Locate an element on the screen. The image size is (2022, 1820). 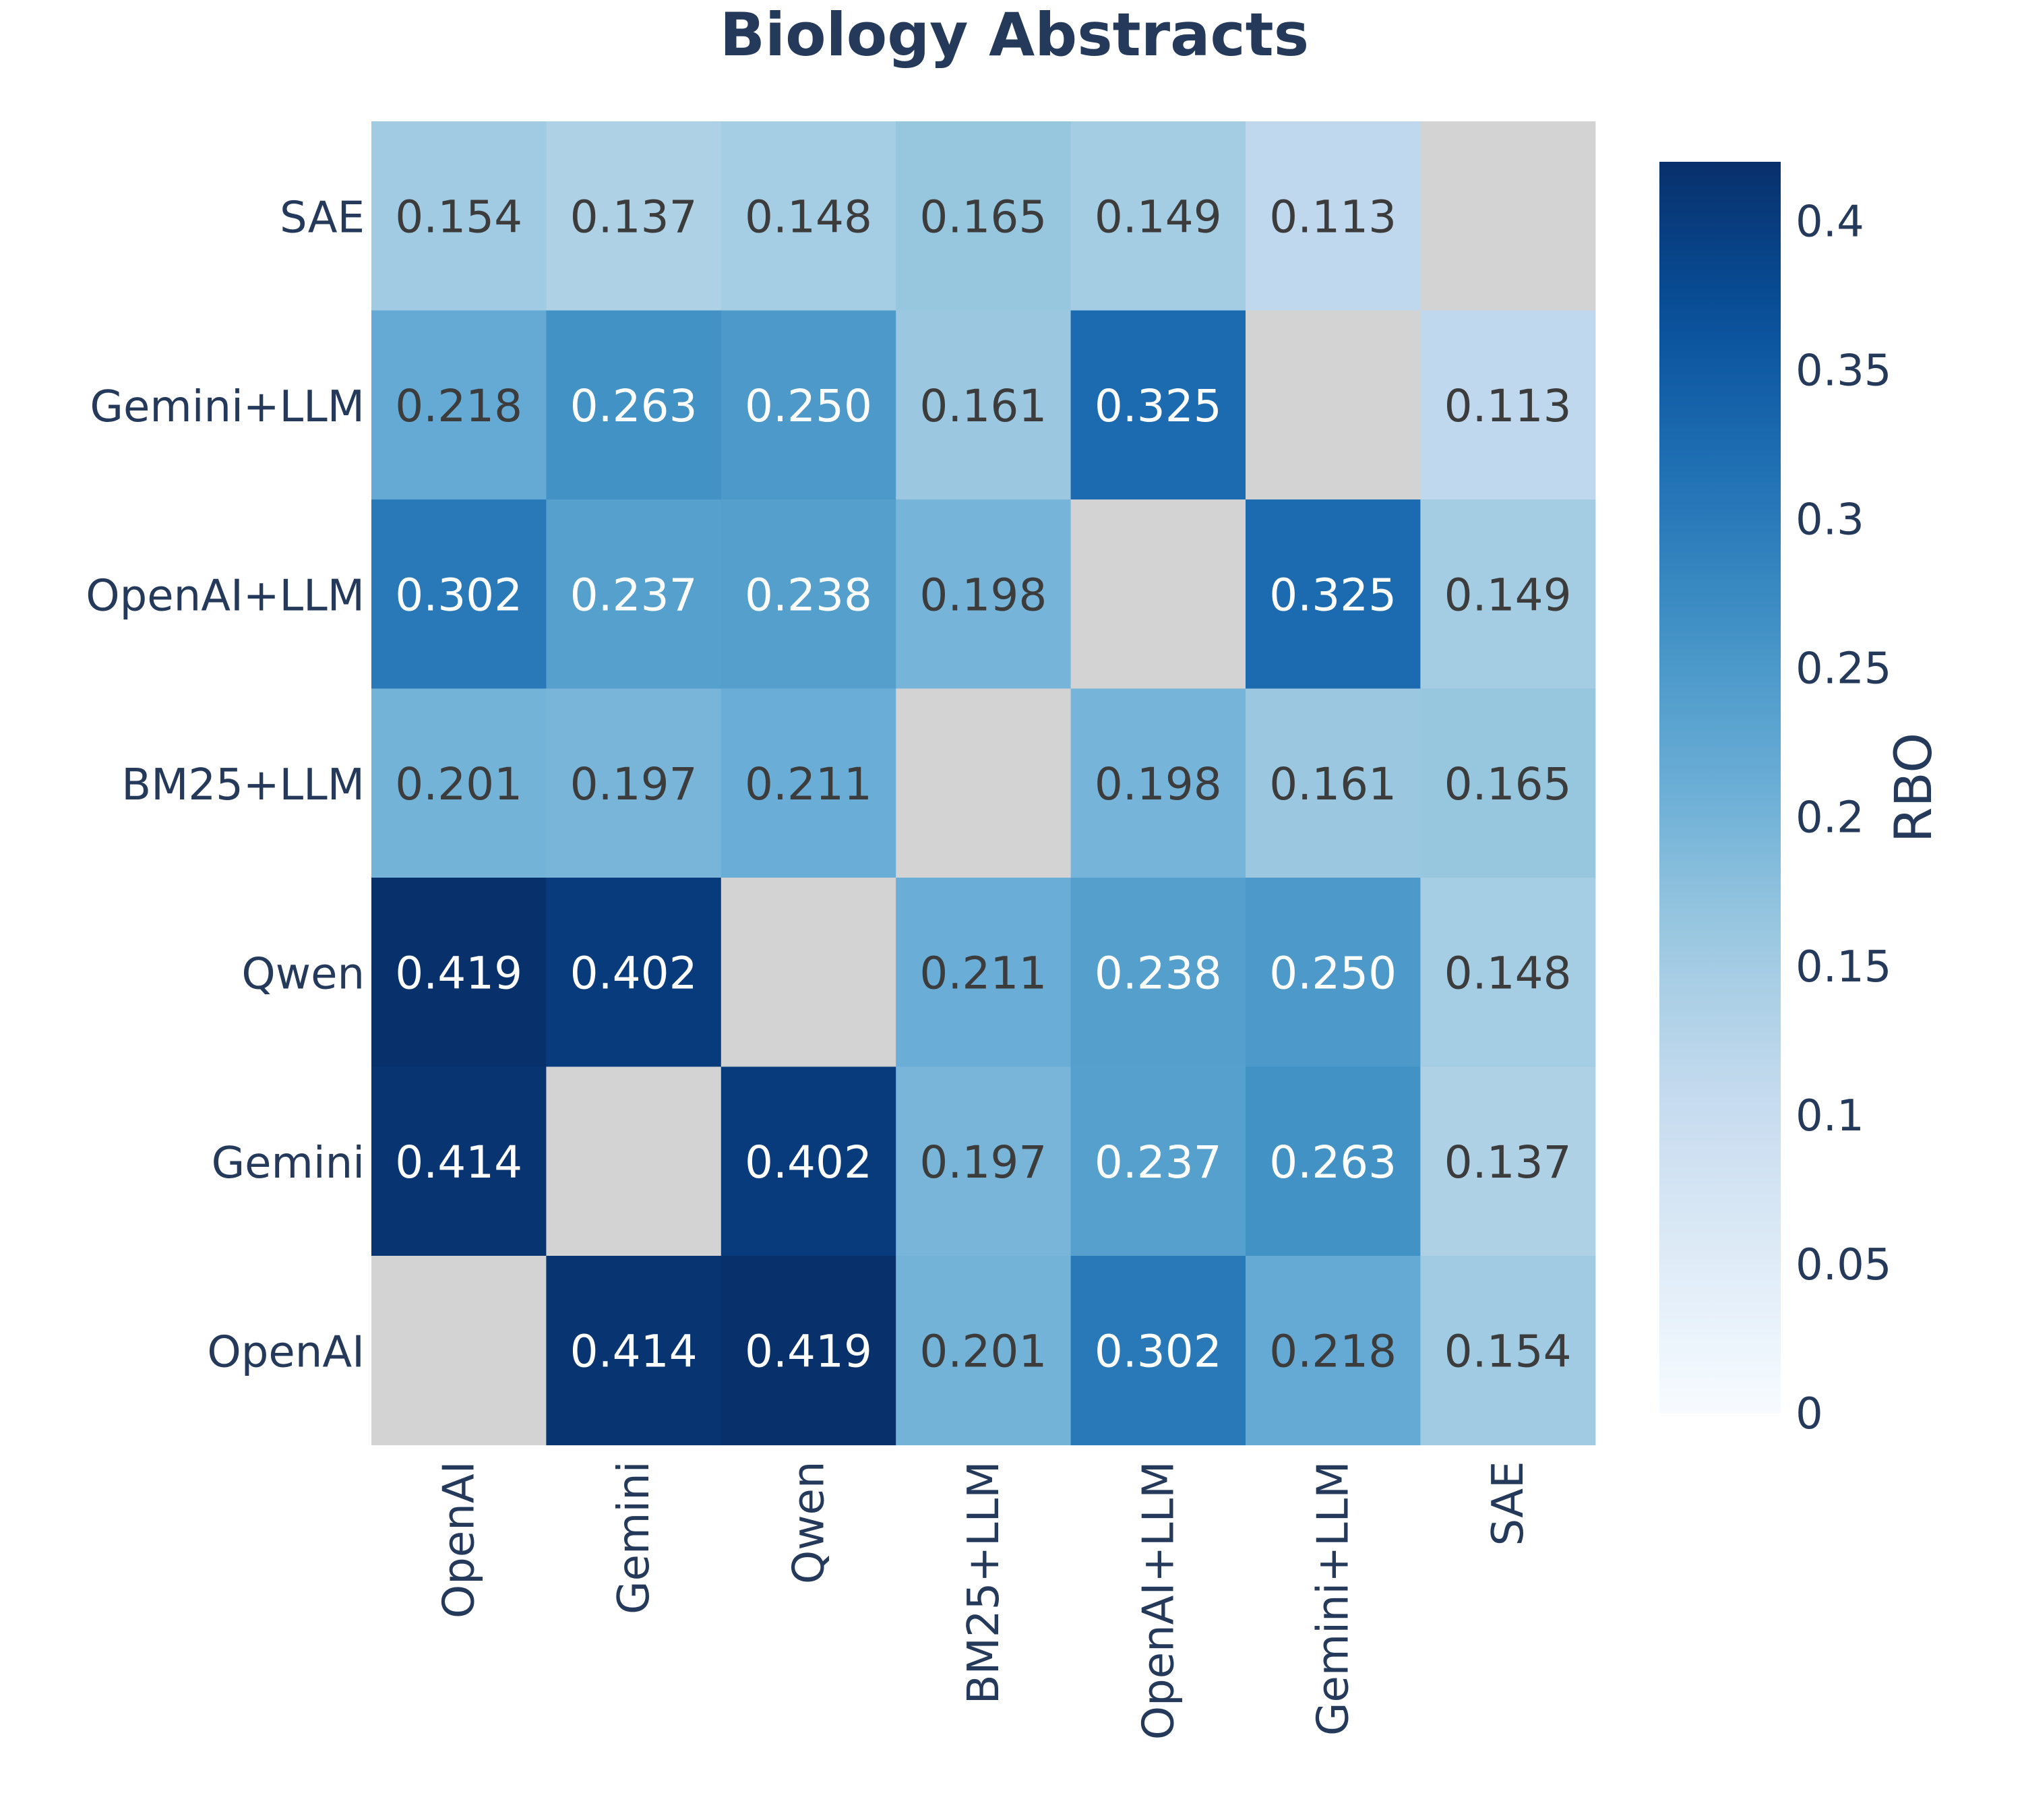
heatmap-cell-sae-openai-llm is located at coordinates (1158, 216).